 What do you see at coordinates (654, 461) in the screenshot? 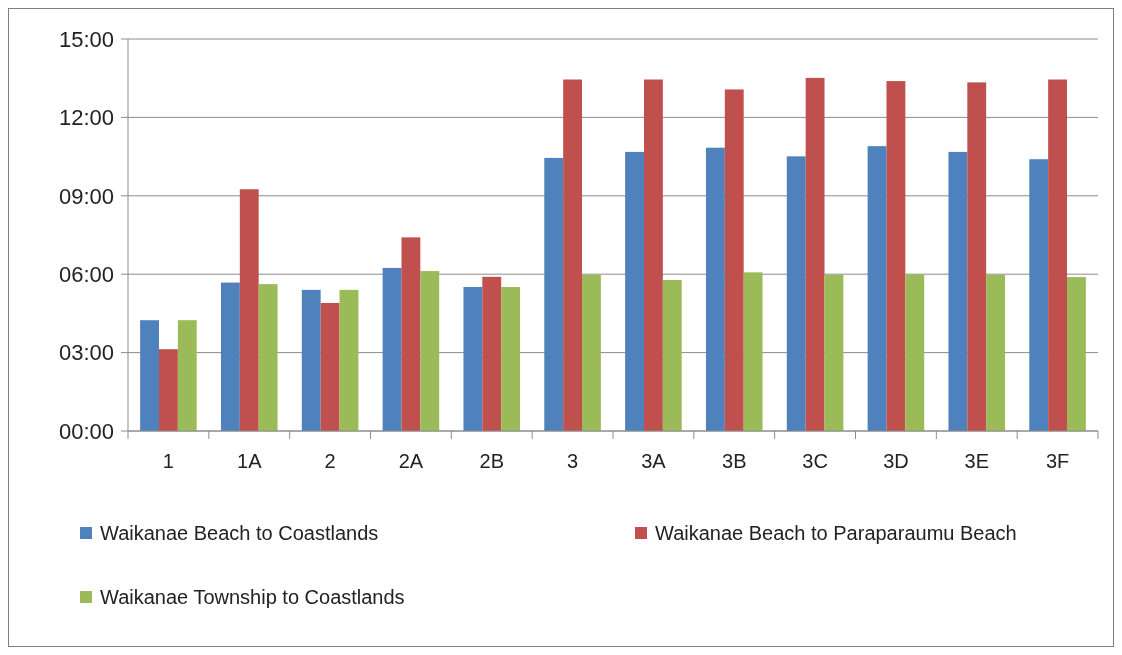
I see `x-tick-label: 3A` at bounding box center [654, 461].